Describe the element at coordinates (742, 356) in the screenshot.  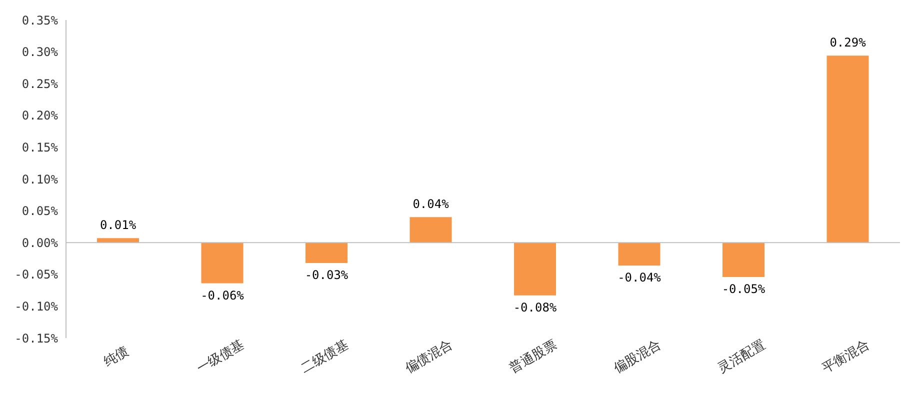
I see `x-tick-label: 灵活配置` at that location.